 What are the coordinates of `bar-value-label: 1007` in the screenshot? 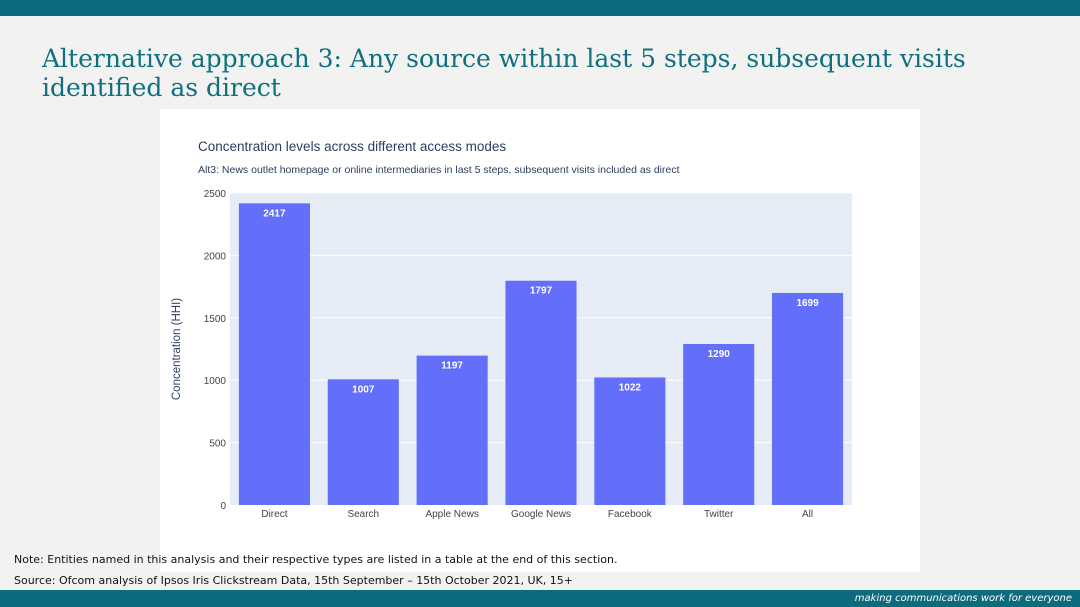 It's located at (363, 389).